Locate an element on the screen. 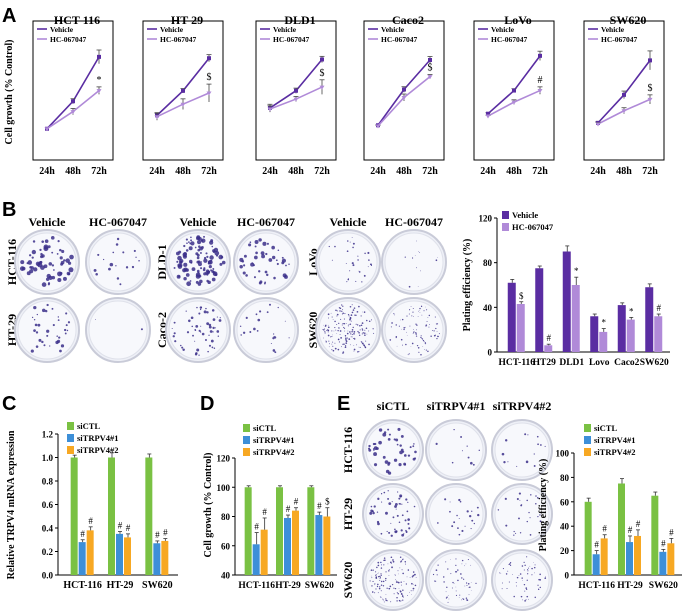 This screenshot has height=616, width=685. y-tick-label: 40 is located at coordinates (488, 308).